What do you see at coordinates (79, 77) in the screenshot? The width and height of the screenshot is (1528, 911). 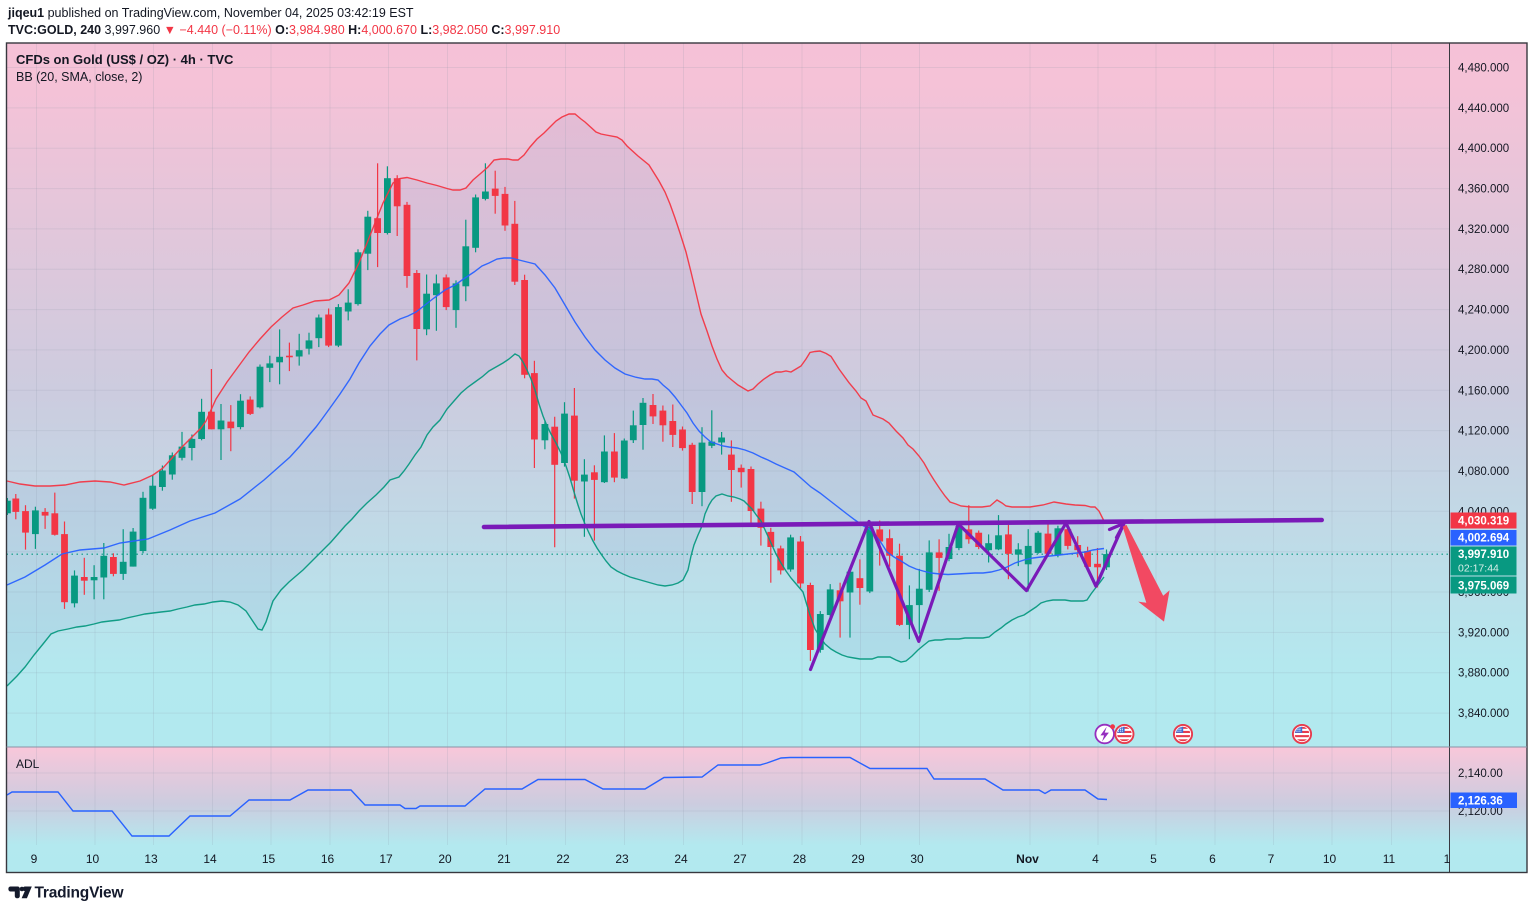 I see `svg-text: BB (20, SMA, close, 2)` at bounding box center [79, 77].